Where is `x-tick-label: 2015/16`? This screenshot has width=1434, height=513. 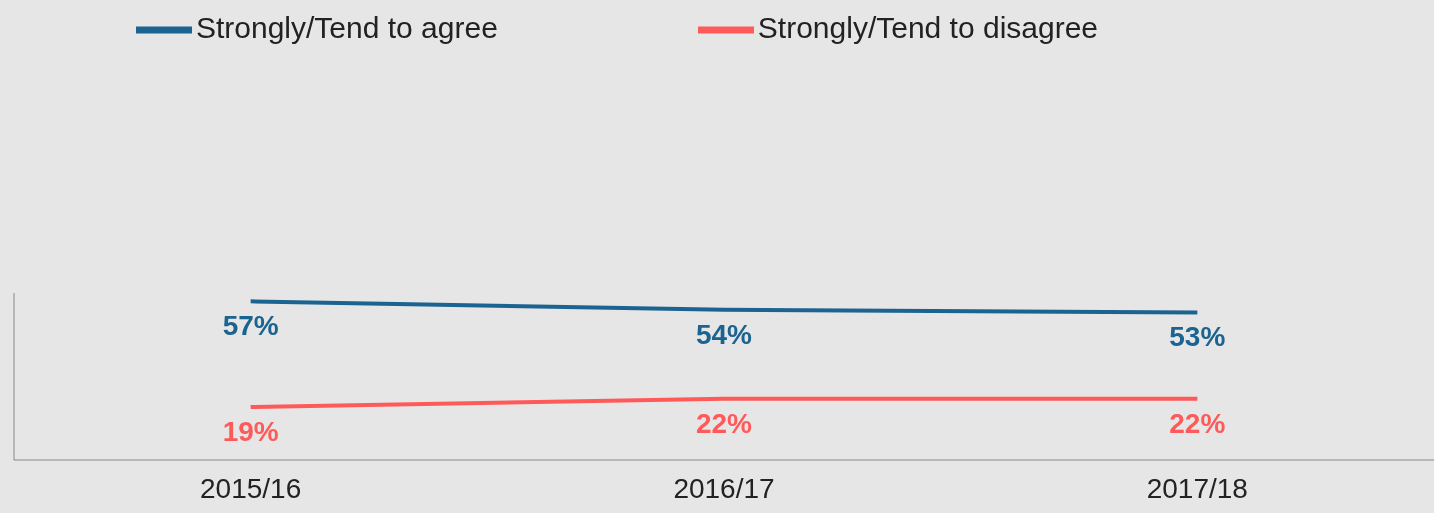
x-tick-label: 2015/16 is located at coordinates (251, 488).